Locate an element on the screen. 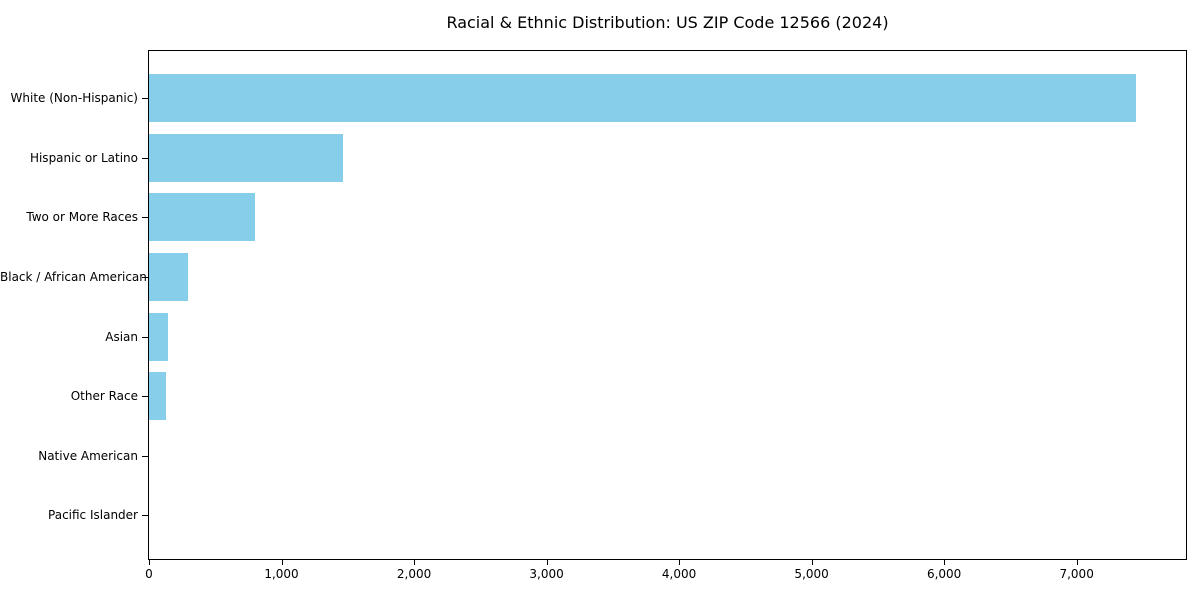  x-tick-label: 6,000 is located at coordinates (944, 574).